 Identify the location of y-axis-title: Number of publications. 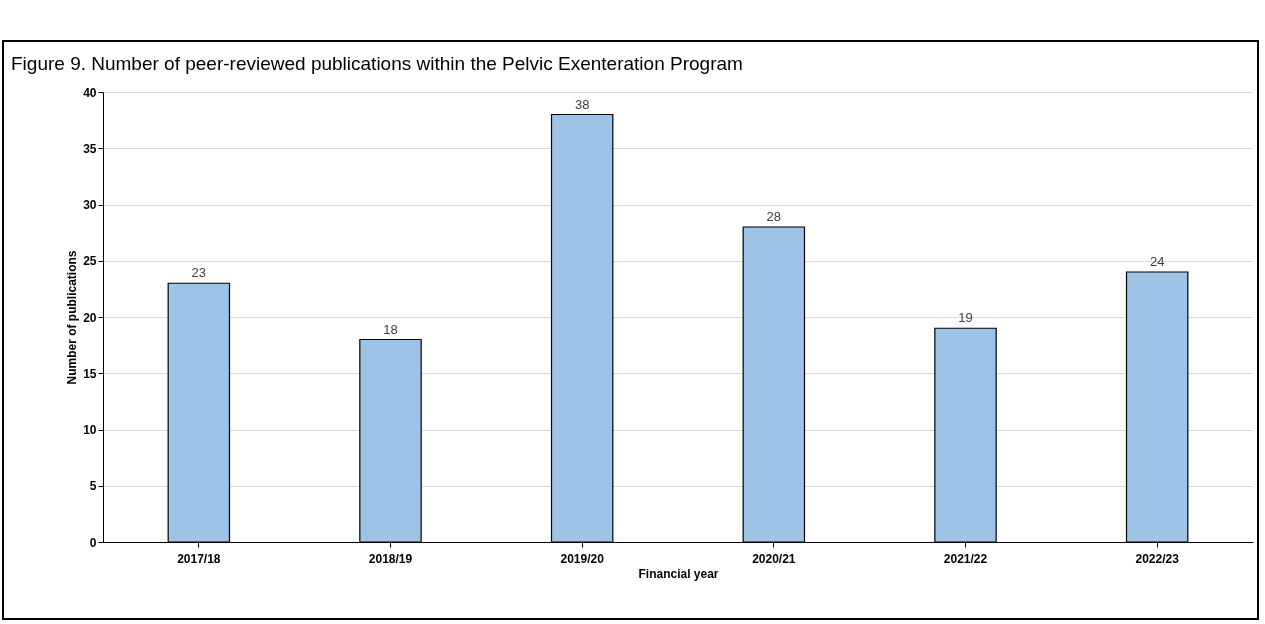
(72, 317).